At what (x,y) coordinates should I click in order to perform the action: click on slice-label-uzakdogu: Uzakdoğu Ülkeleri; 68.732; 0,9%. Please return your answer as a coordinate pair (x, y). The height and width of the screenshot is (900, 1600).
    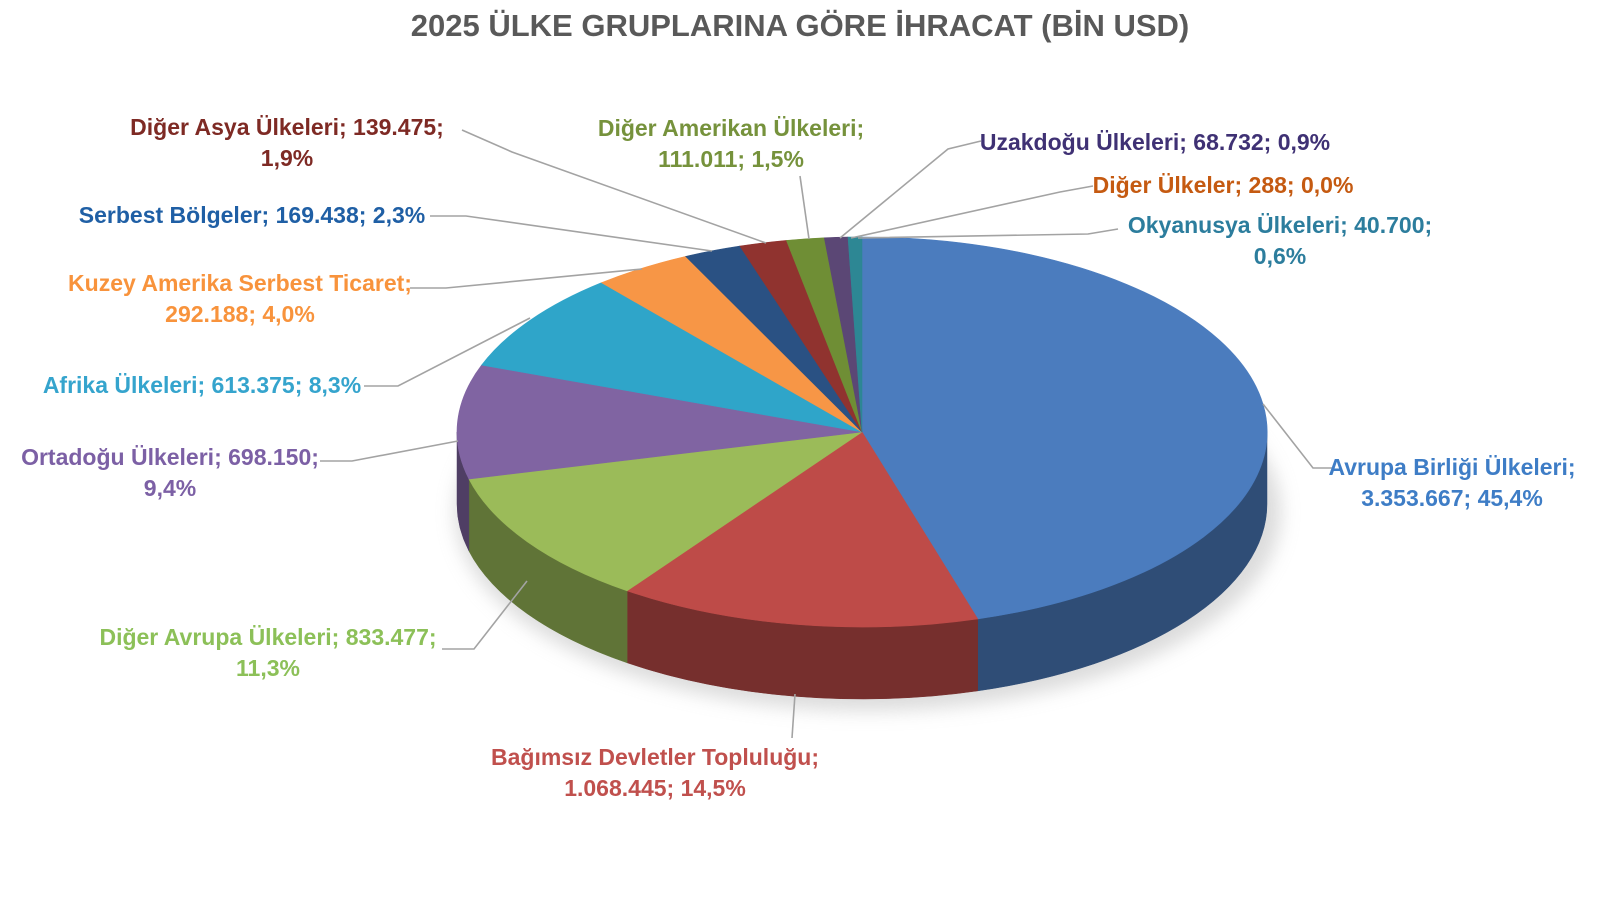
    Looking at the image, I should click on (1155, 142).